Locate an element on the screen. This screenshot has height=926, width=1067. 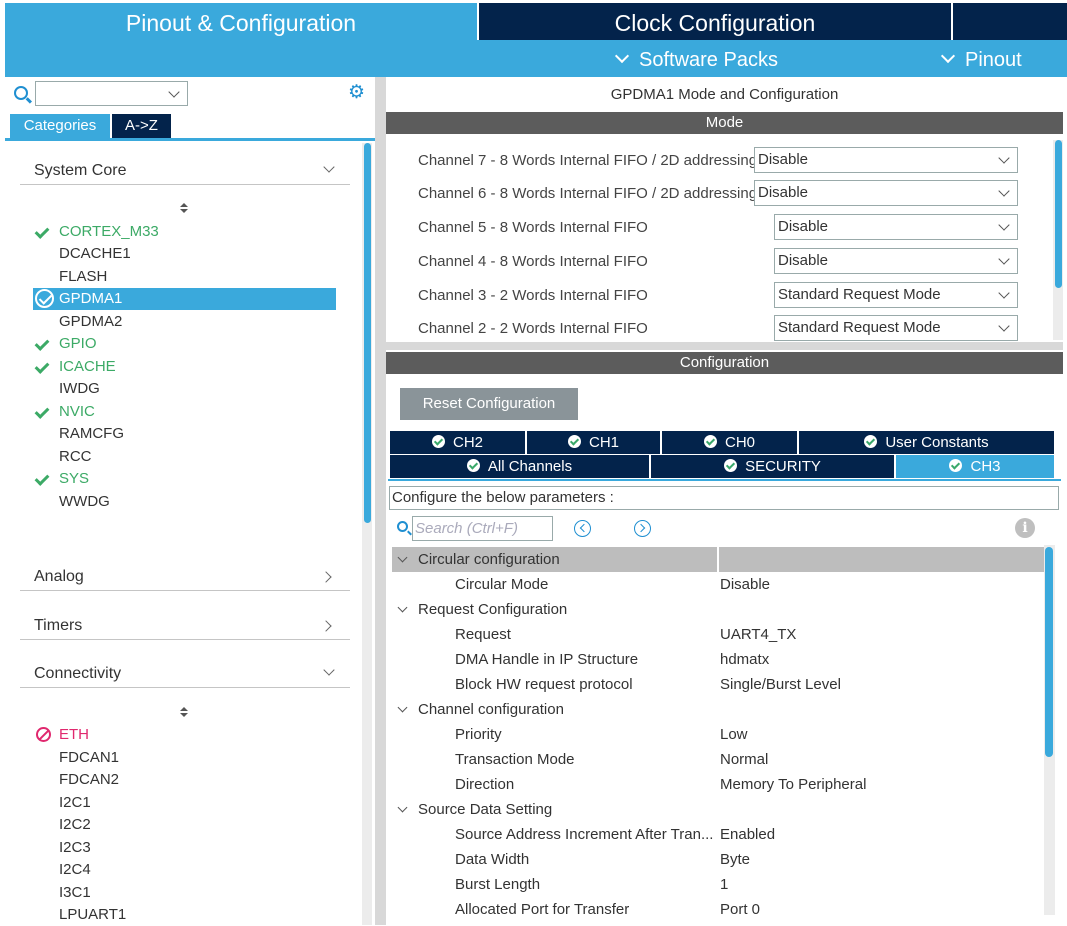
peripheral-label: GPIO is located at coordinates (78, 343).